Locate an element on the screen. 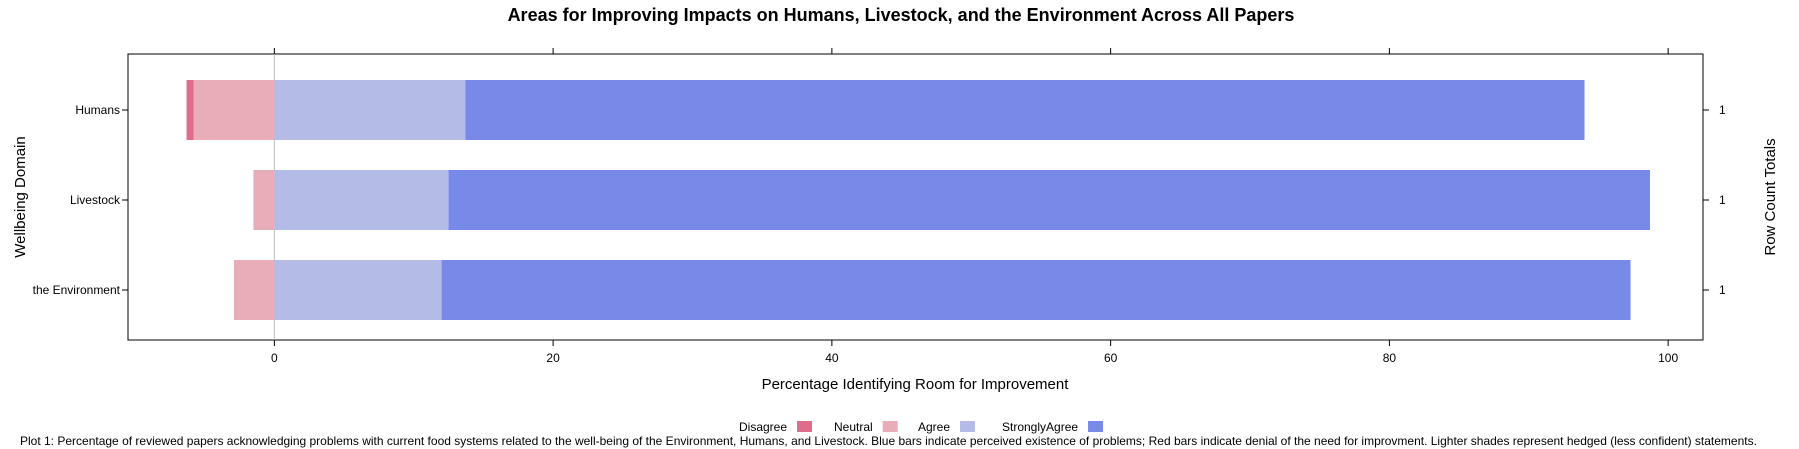 The height and width of the screenshot is (449, 1799). y-tick-label: Livestock is located at coordinates (95, 200).